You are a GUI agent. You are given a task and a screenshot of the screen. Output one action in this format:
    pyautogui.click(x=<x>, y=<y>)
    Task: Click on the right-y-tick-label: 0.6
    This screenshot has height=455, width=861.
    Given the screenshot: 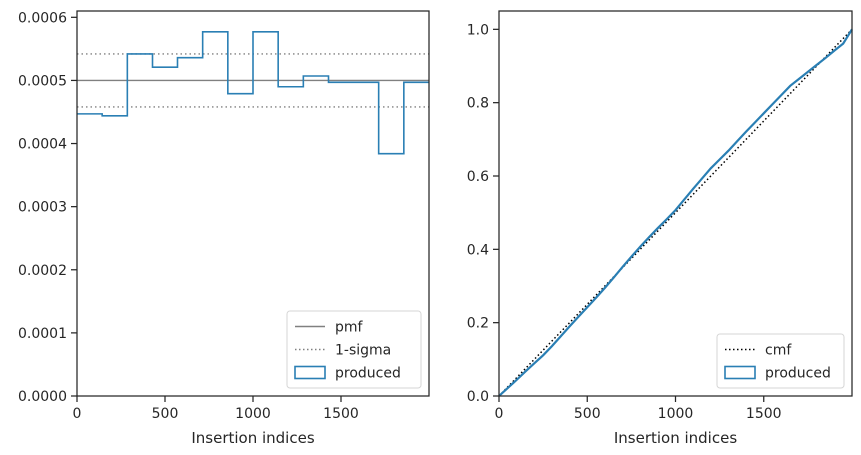 What is the action you would take?
    pyautogui.click(x=478, y=177)
    